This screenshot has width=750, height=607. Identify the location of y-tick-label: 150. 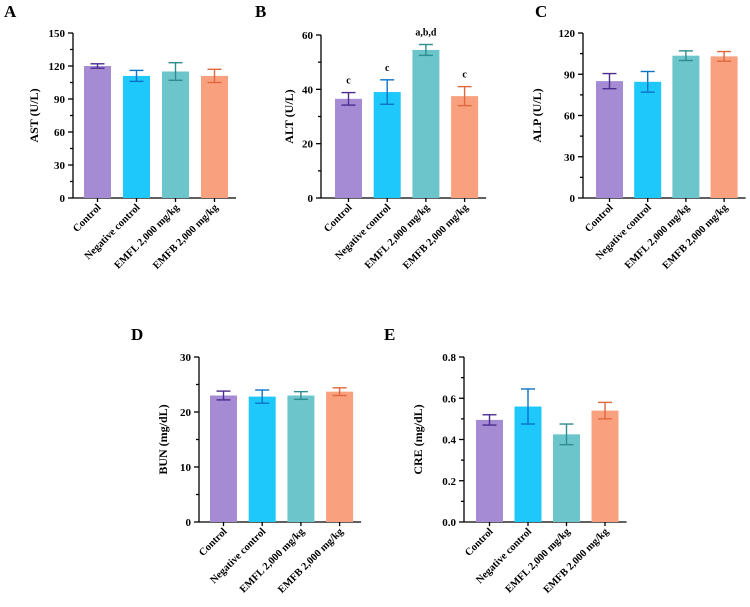
(57, 34).